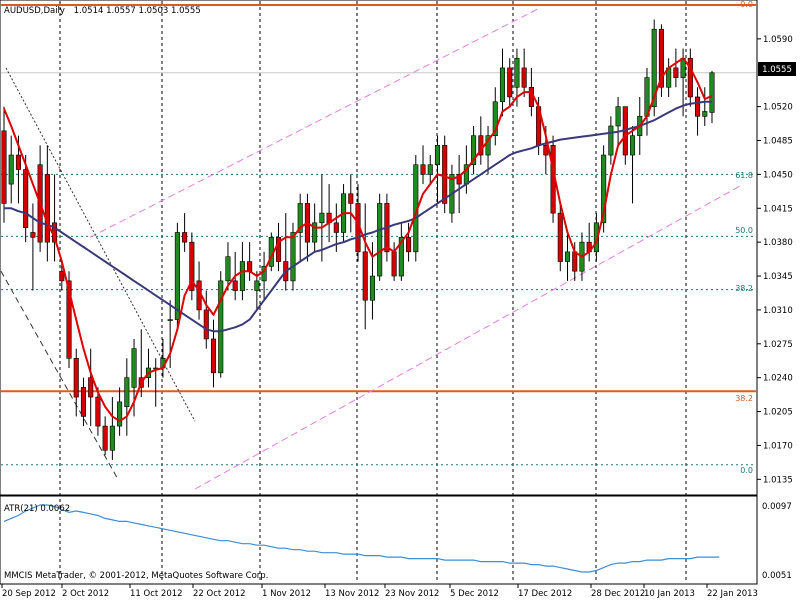 This screenshot has width=800, height=600. I want to click on atr-series, so click(361, 538).